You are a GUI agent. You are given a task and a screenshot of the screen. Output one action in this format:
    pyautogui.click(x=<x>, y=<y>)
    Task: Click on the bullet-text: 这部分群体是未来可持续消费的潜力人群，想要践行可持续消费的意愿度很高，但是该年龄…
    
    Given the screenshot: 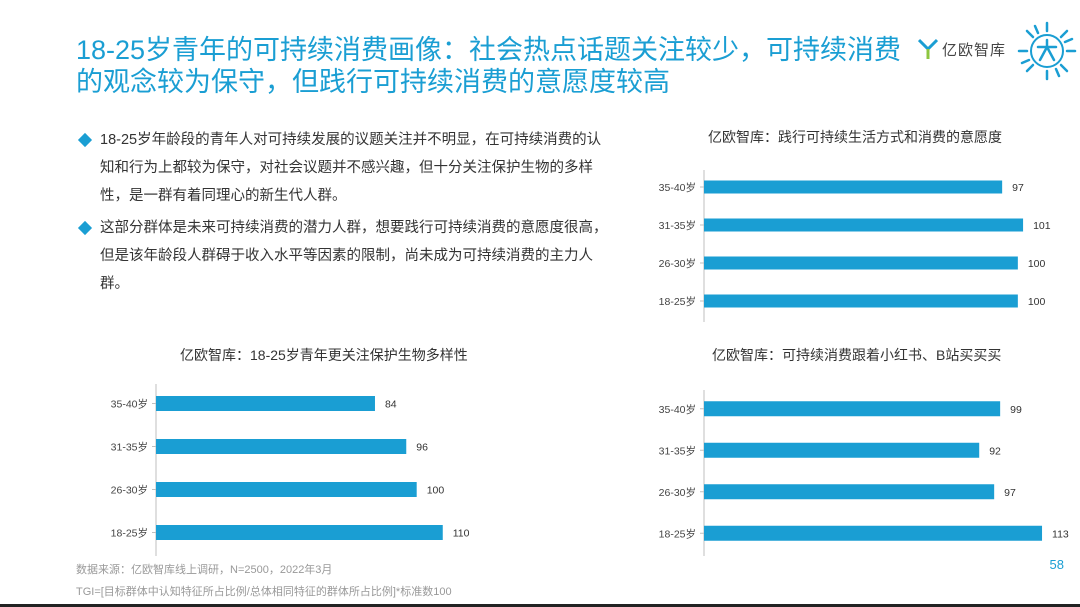 What is the action you would take?
    pyautogui.click(x=354, y=256)
    